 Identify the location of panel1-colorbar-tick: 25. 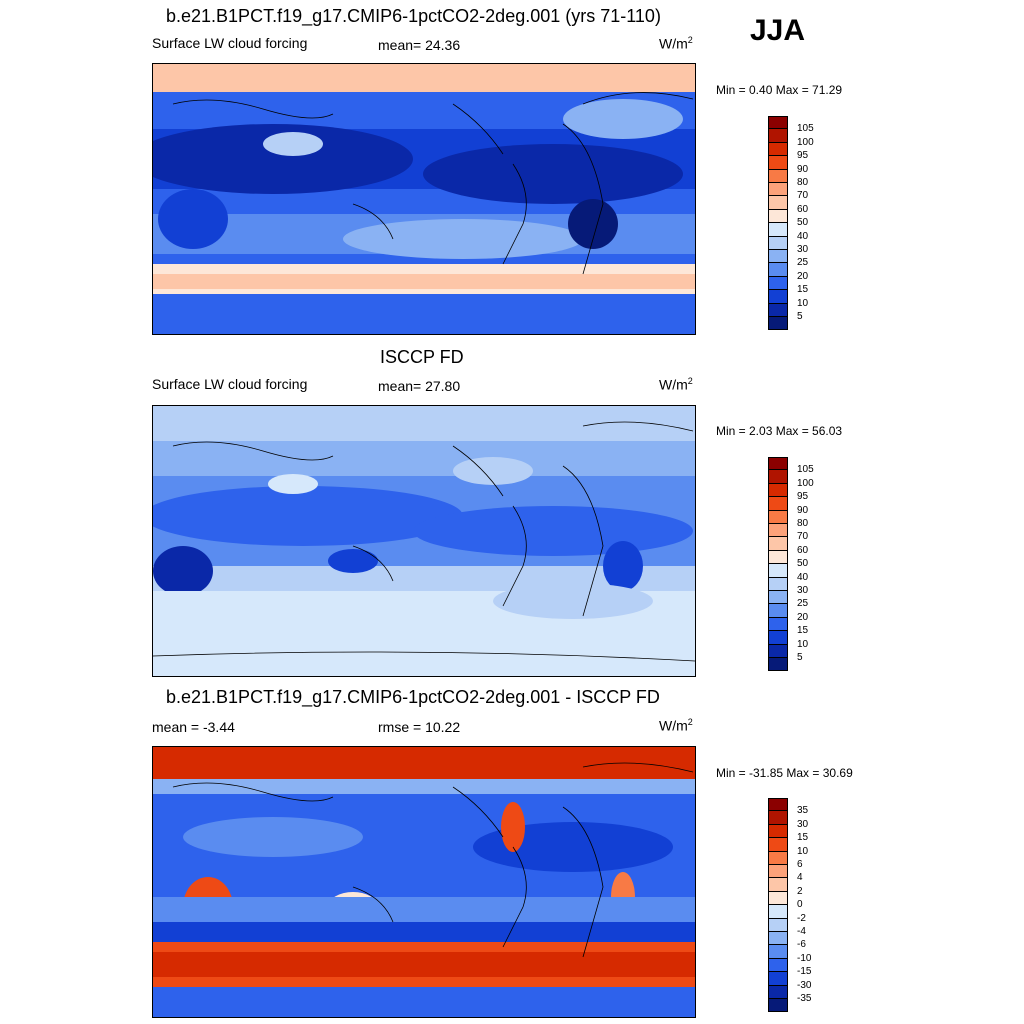
(803, 263).